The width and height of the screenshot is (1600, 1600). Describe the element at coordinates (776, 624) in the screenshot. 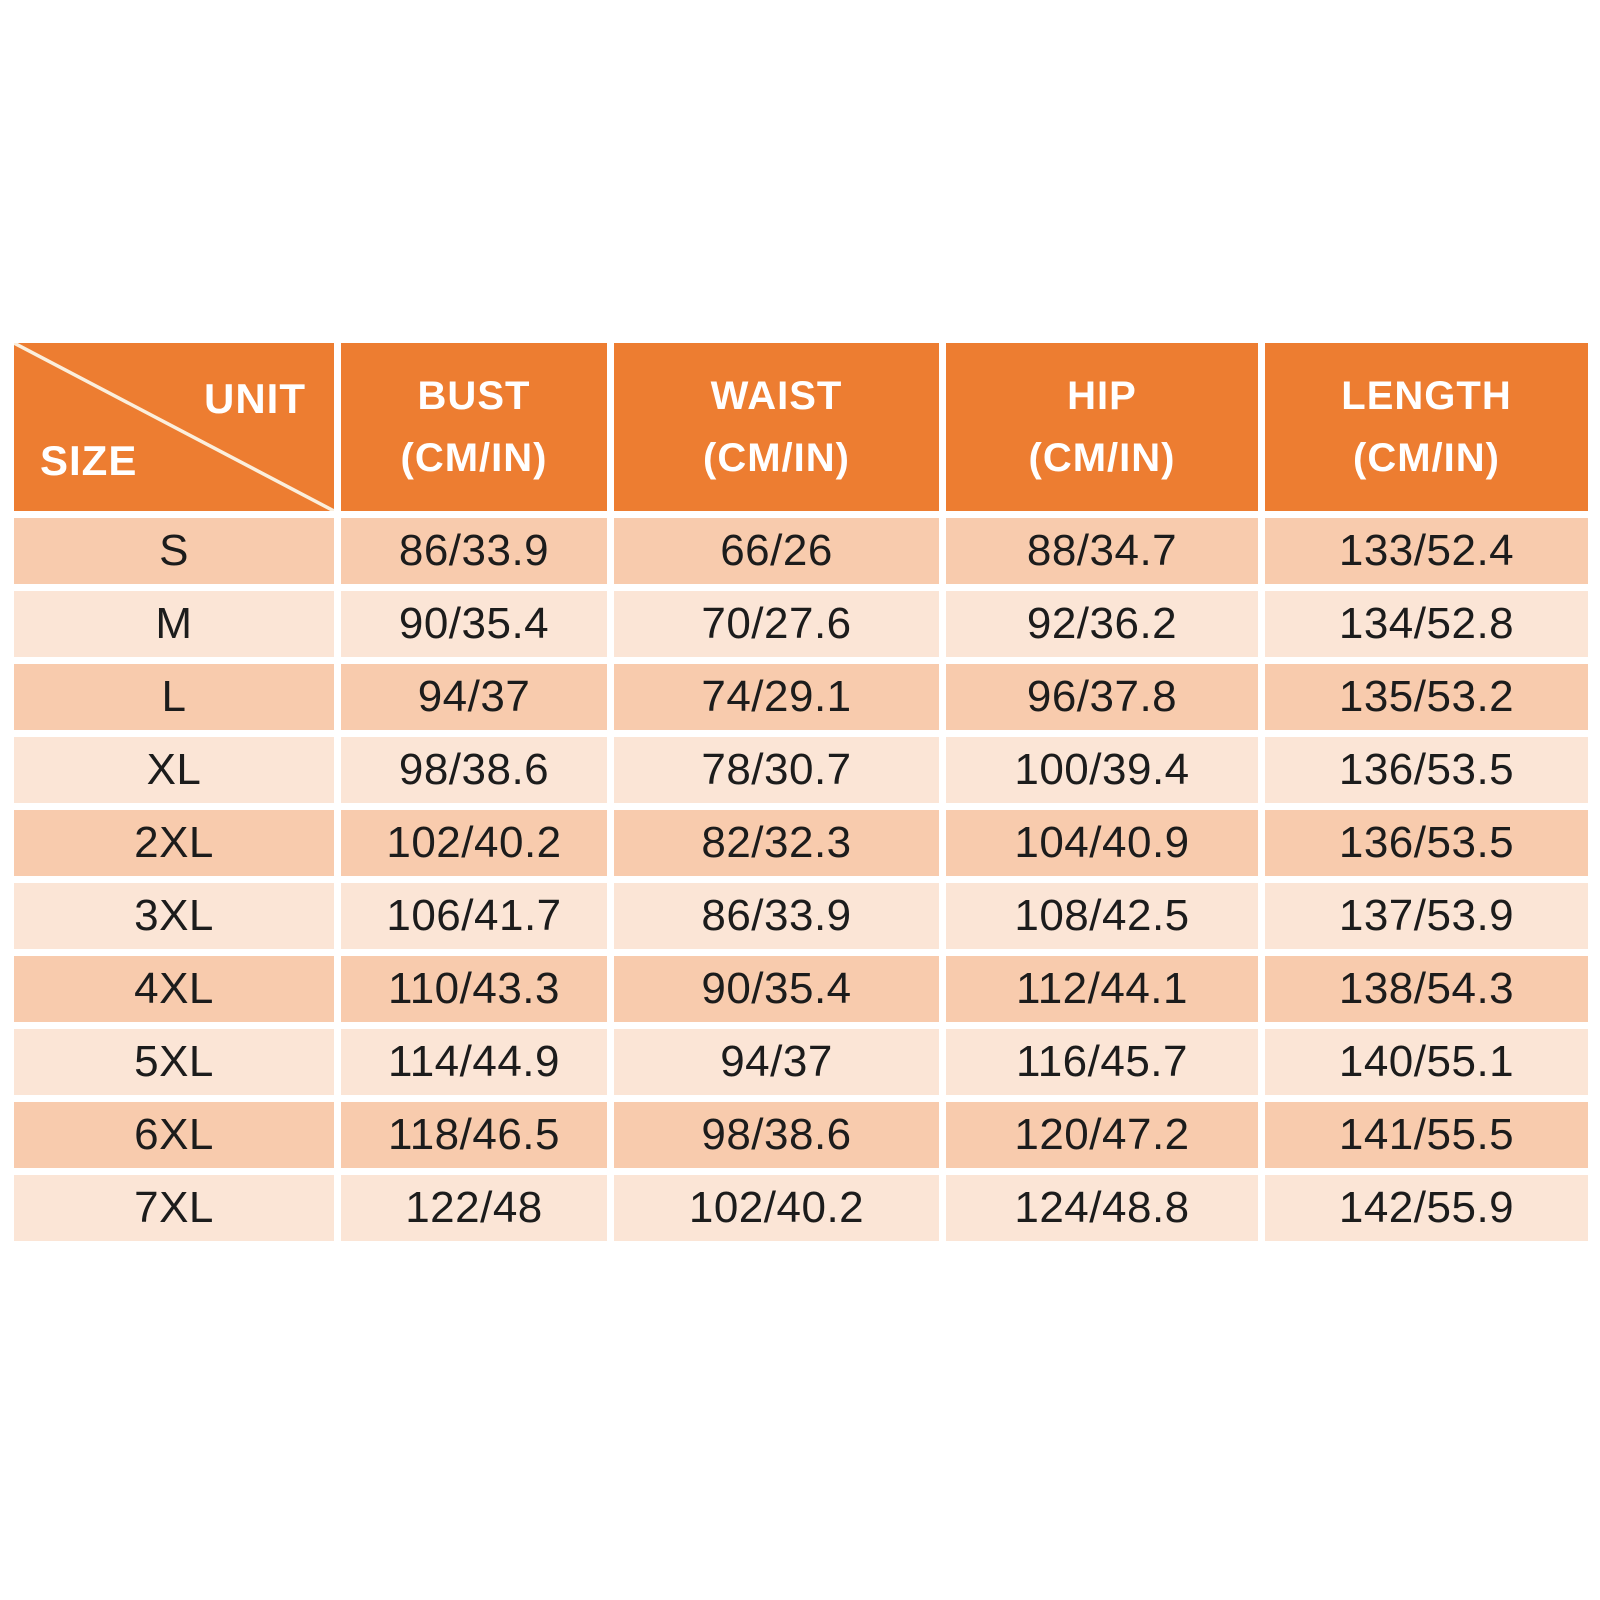

I see `waist-cell: 70/27.6` at that location.